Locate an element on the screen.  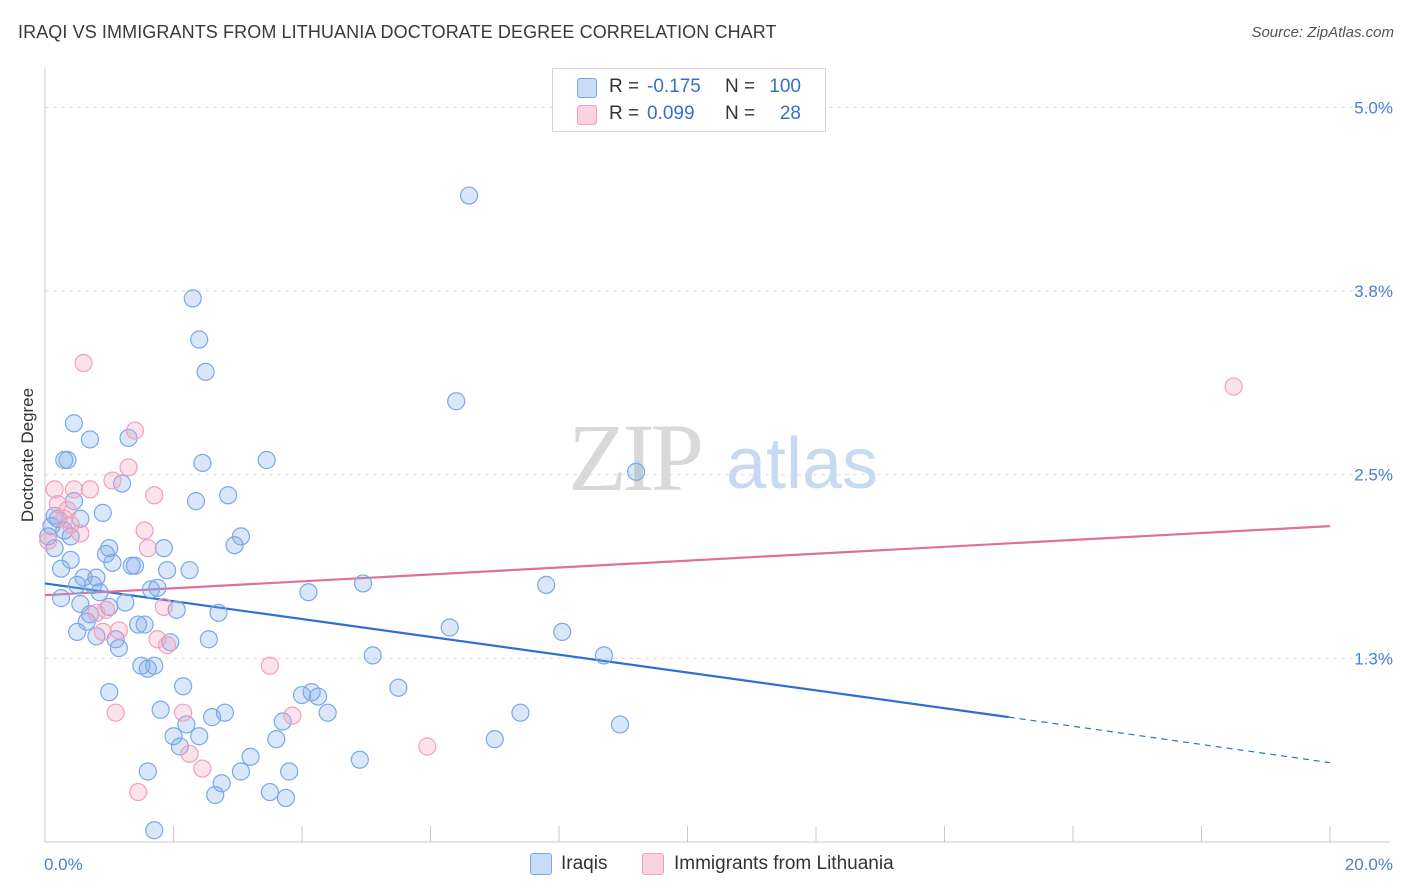
legend-n-value: 100 is located at coordinates (785, 86).